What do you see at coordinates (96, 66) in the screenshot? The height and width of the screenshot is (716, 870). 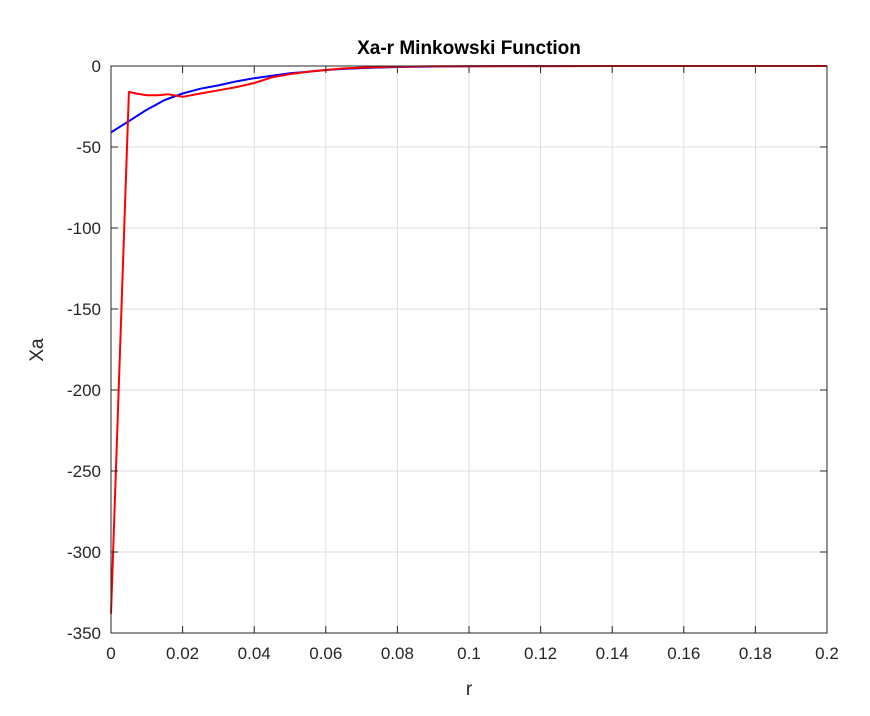 I see `y-tick-label: 0` at bounding box center [96, 66].